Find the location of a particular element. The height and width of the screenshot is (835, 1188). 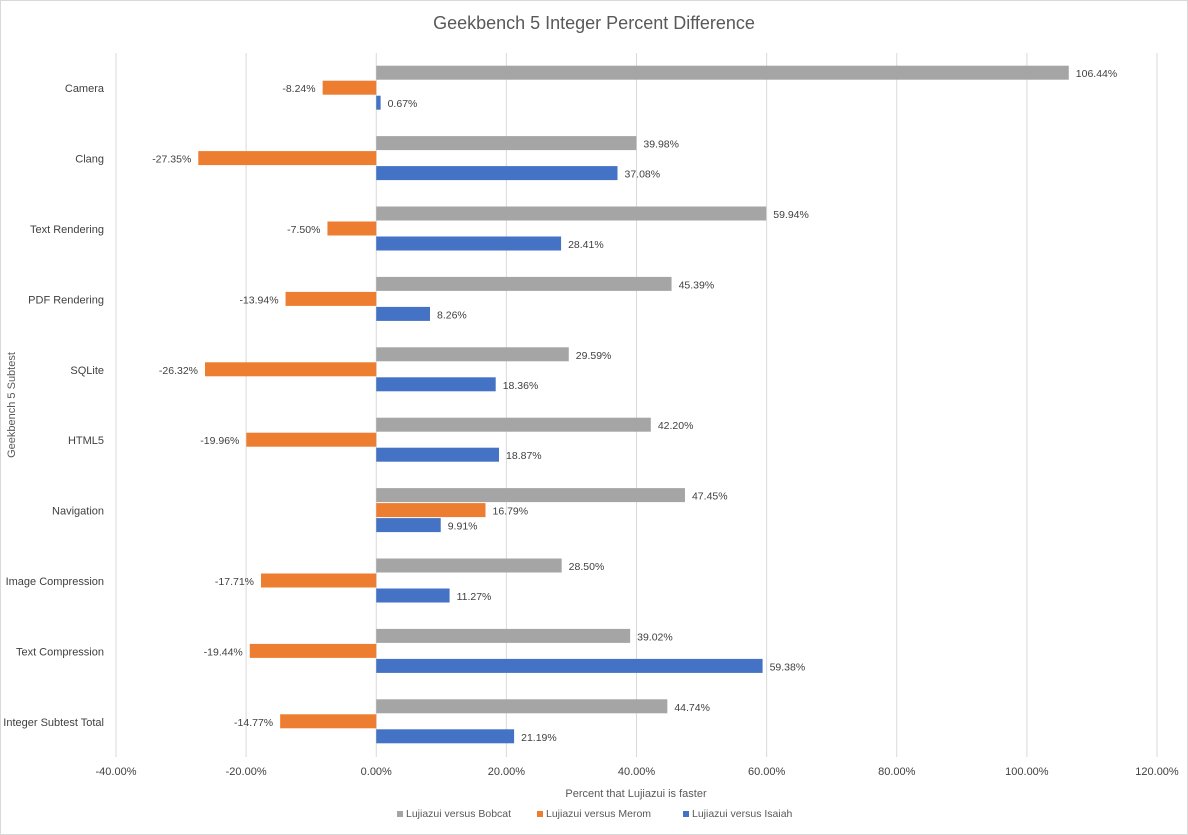

category-label: Clang is located at coordinates (89, 160).